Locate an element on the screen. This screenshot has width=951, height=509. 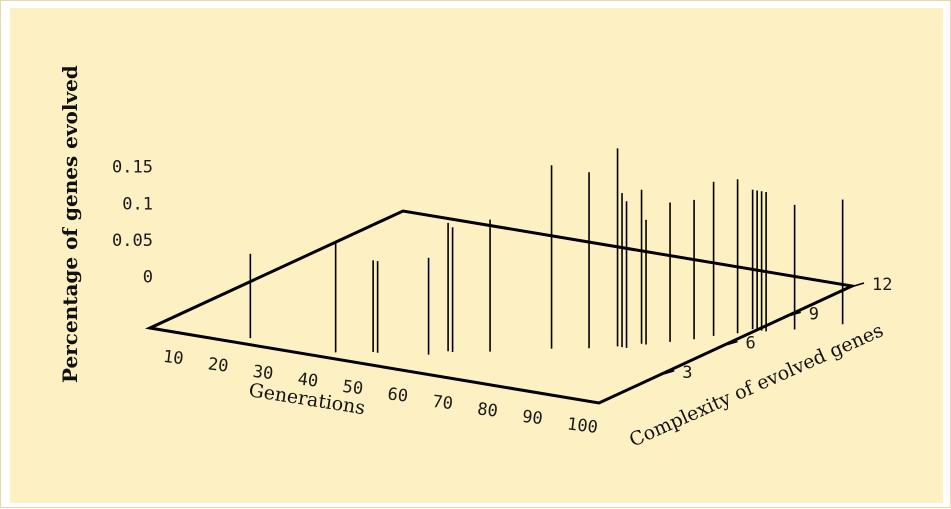
x-tick-60: 60 is located at coordinates (397, 395).